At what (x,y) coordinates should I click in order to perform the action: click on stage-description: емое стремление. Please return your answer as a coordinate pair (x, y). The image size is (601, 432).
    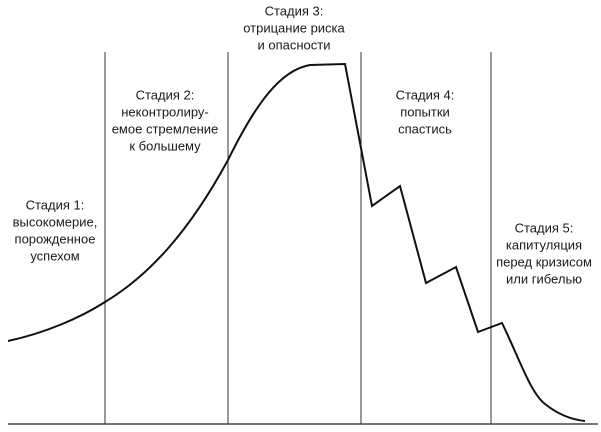
    Looking at the image, I should click on (165, 128).